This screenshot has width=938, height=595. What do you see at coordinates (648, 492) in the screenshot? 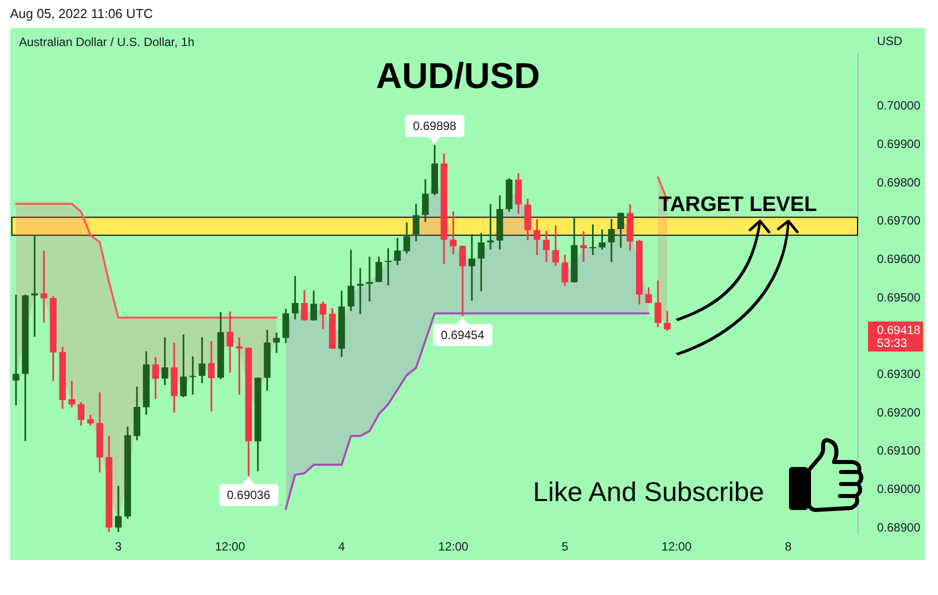
I see `annotation: Like And Subscribe` at bounding box center [648, 492].